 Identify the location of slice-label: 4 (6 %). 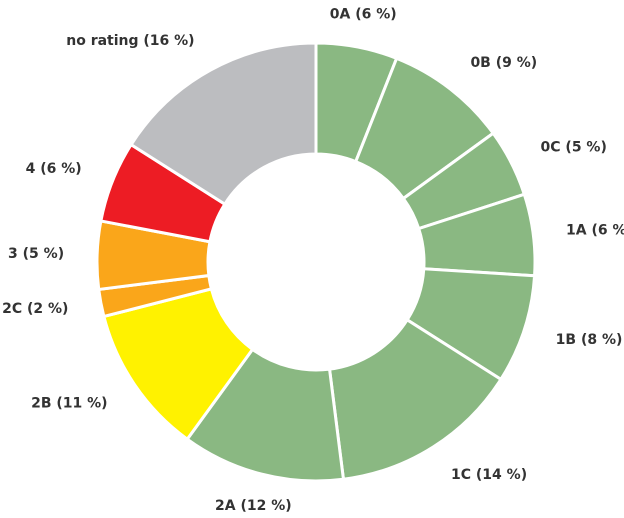
(54, 169).